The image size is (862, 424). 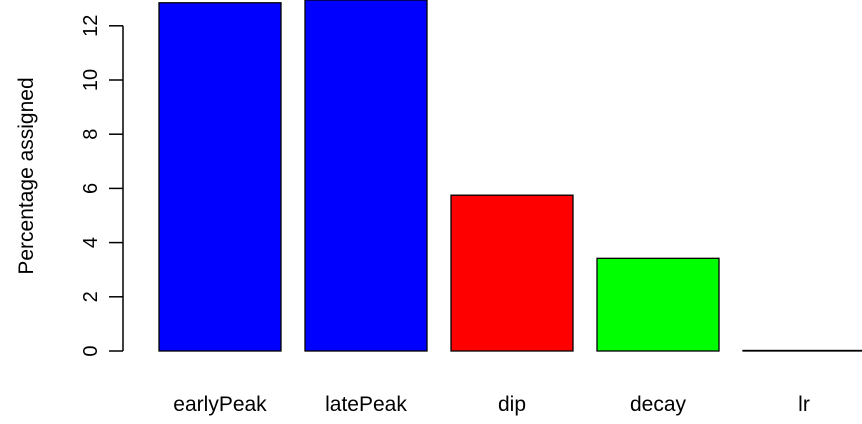 I want to click on y-tick-label: 6, so click(x=91, y=188).